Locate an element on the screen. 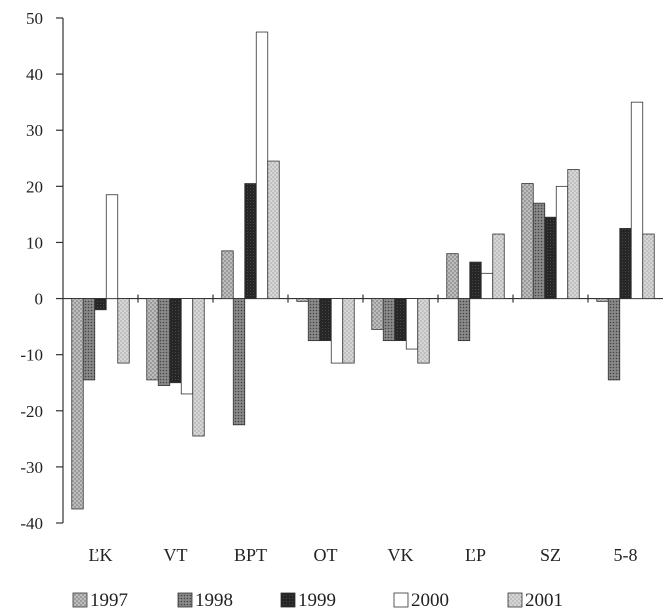  x-tick-label: SZ is located at coordinates (550, 555).